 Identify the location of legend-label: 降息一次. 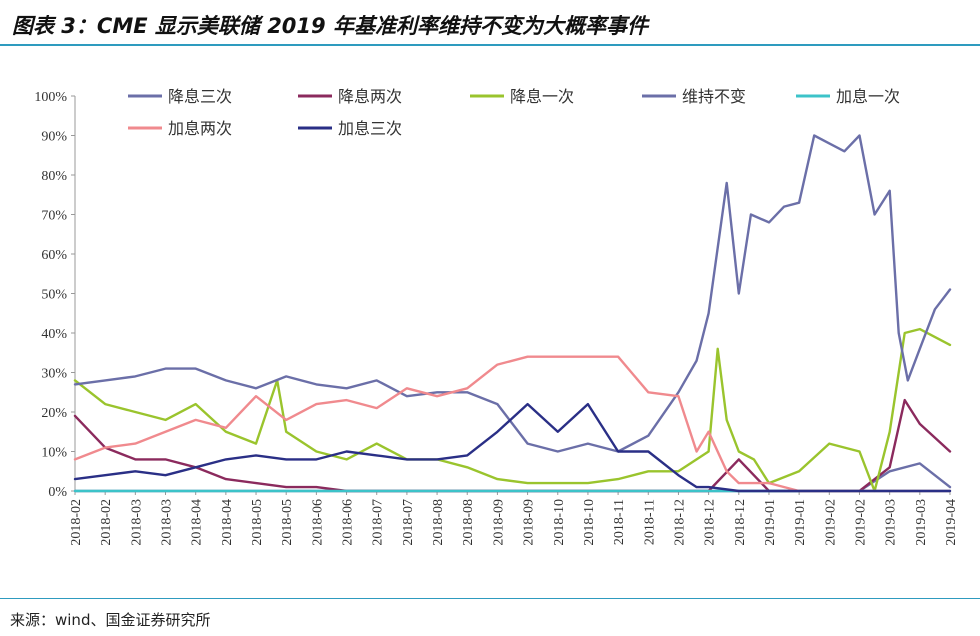
(542, 96).